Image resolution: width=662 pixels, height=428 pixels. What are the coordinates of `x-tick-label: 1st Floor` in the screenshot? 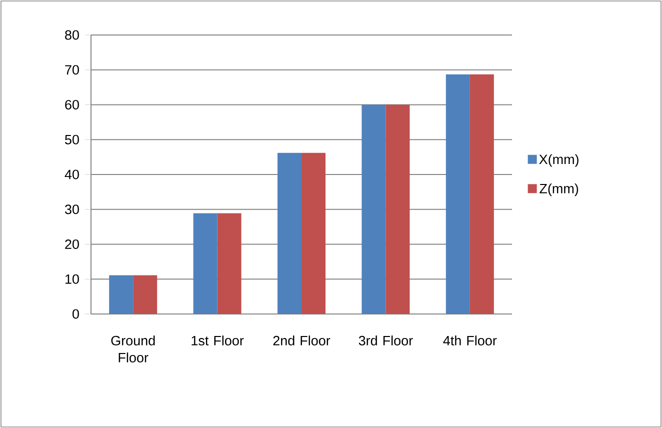 It's located at (218, 341).